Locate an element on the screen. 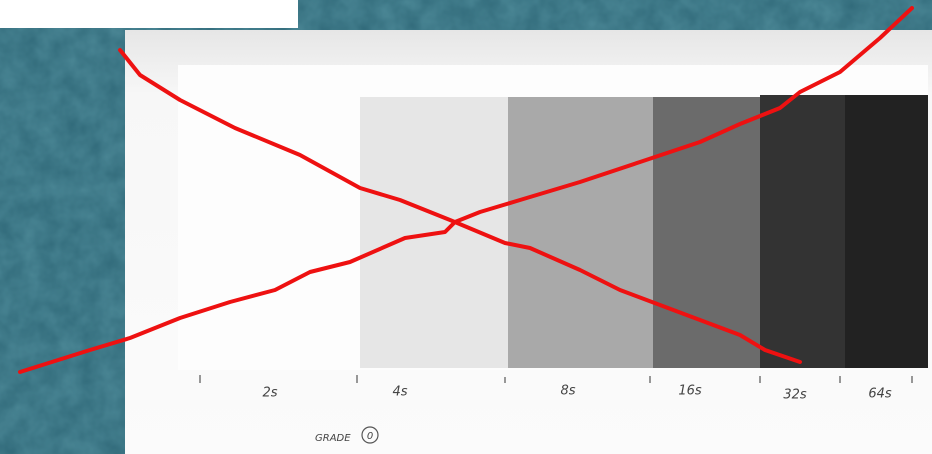 The height and width of the screenshot is (454, 932). time-label: 64s is located at coordinates (880, 394).